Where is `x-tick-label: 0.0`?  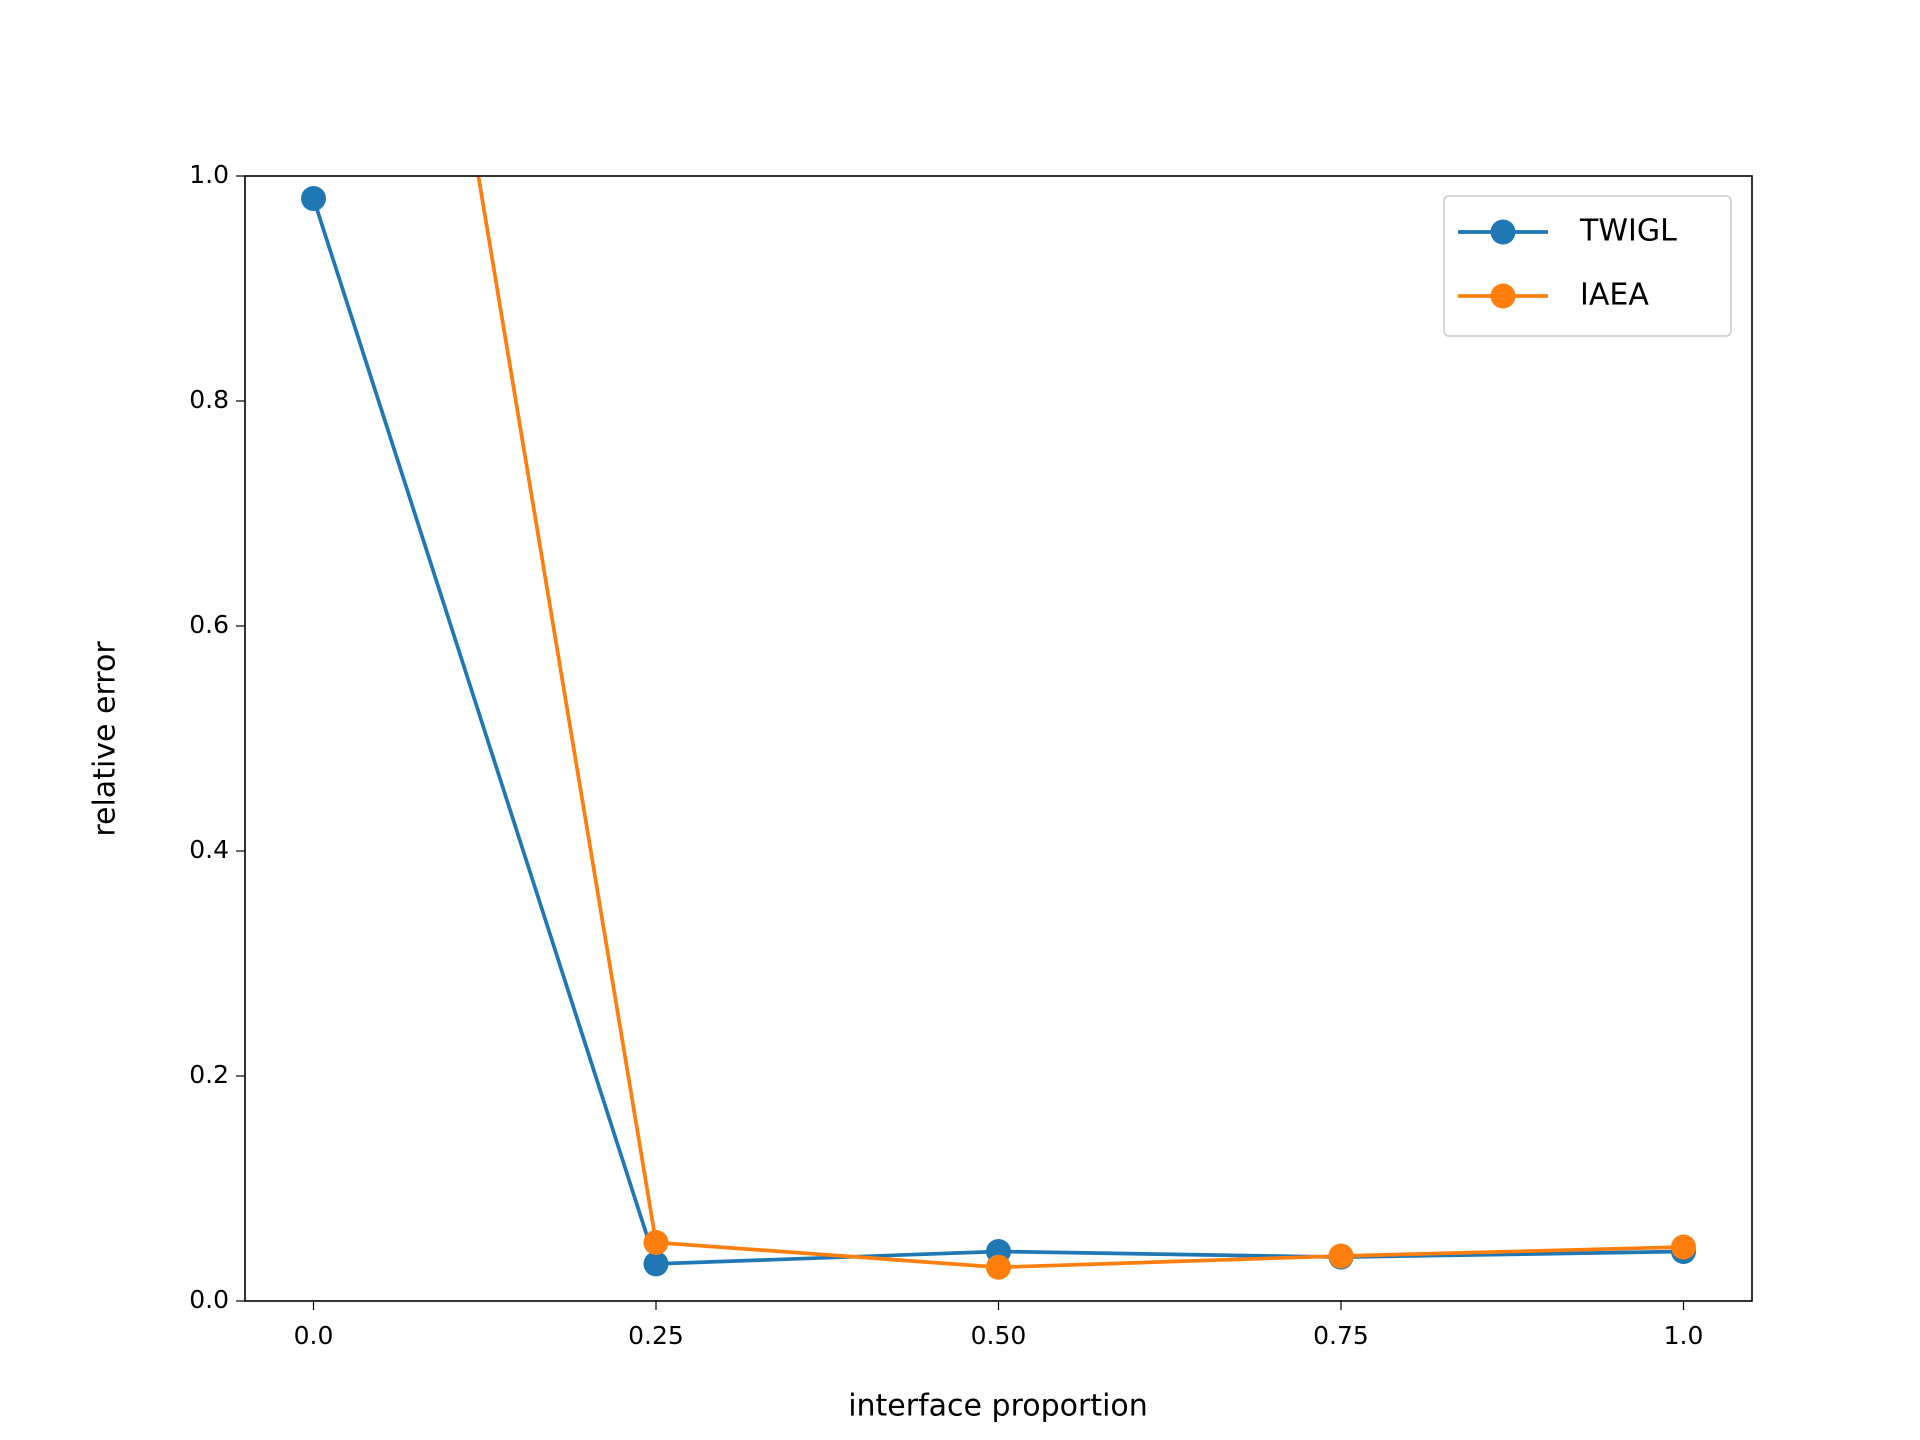
x-tick-label: 0.0 is located at coordinates (314, 1335).